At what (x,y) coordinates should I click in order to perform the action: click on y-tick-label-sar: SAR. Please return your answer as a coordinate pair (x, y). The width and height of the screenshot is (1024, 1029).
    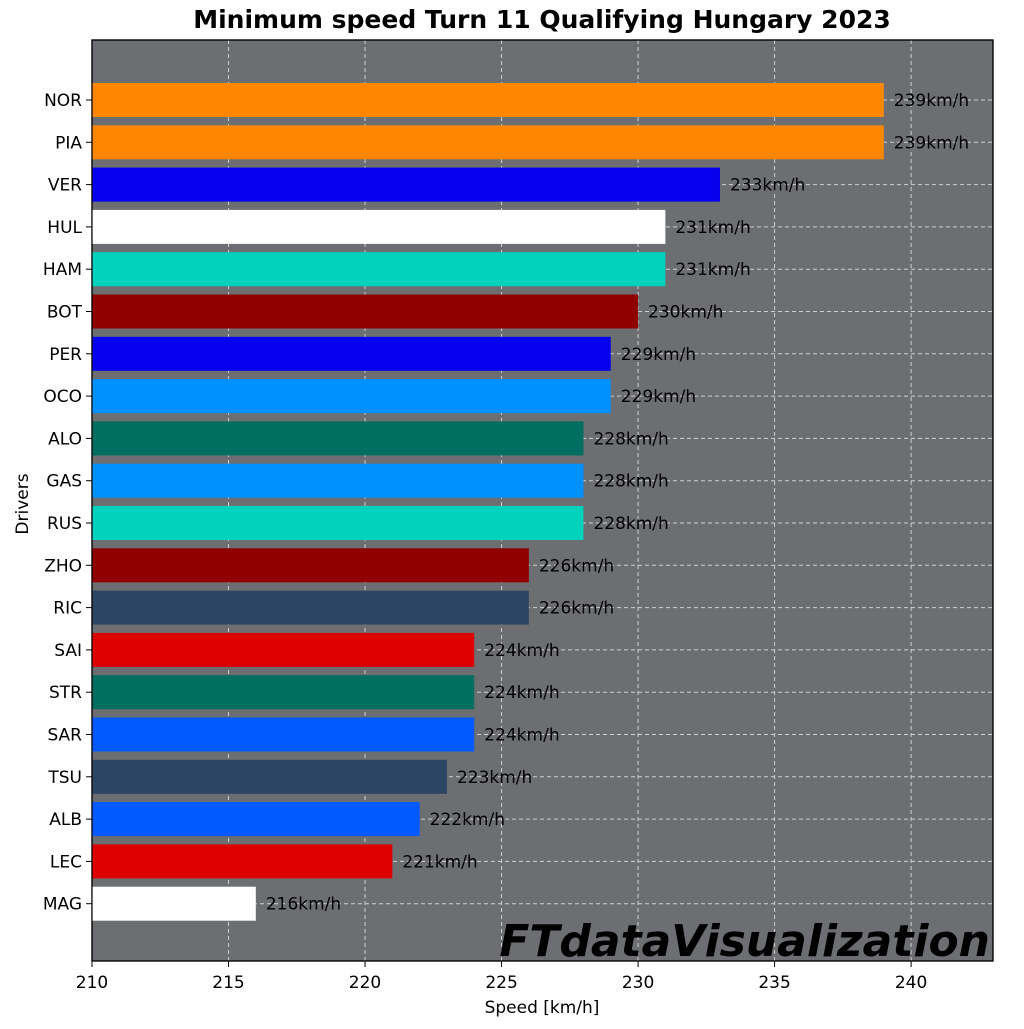
    Looking at the image, I should click on (64, 736).